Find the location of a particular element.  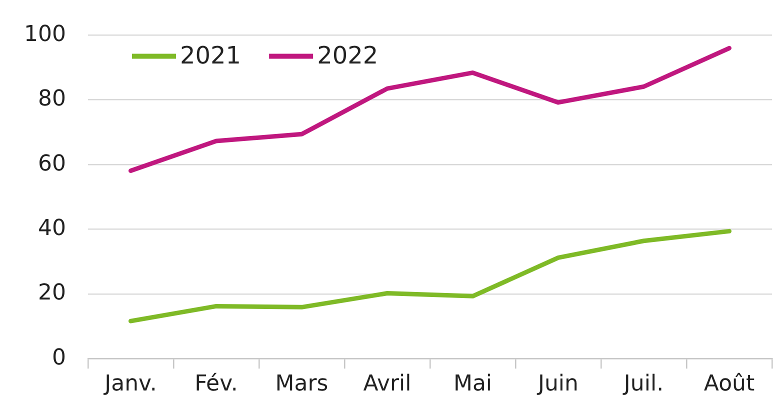

legend-label: 2021 is located at coordinates (211, 55).